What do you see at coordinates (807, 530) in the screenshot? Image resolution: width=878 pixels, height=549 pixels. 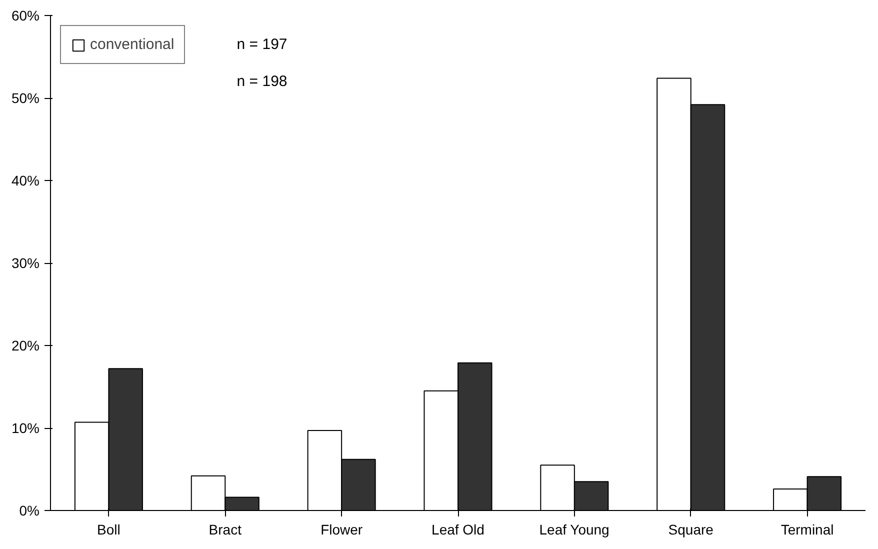 I see `x-tick-label: Terminal` at bounding box center [807, 530].